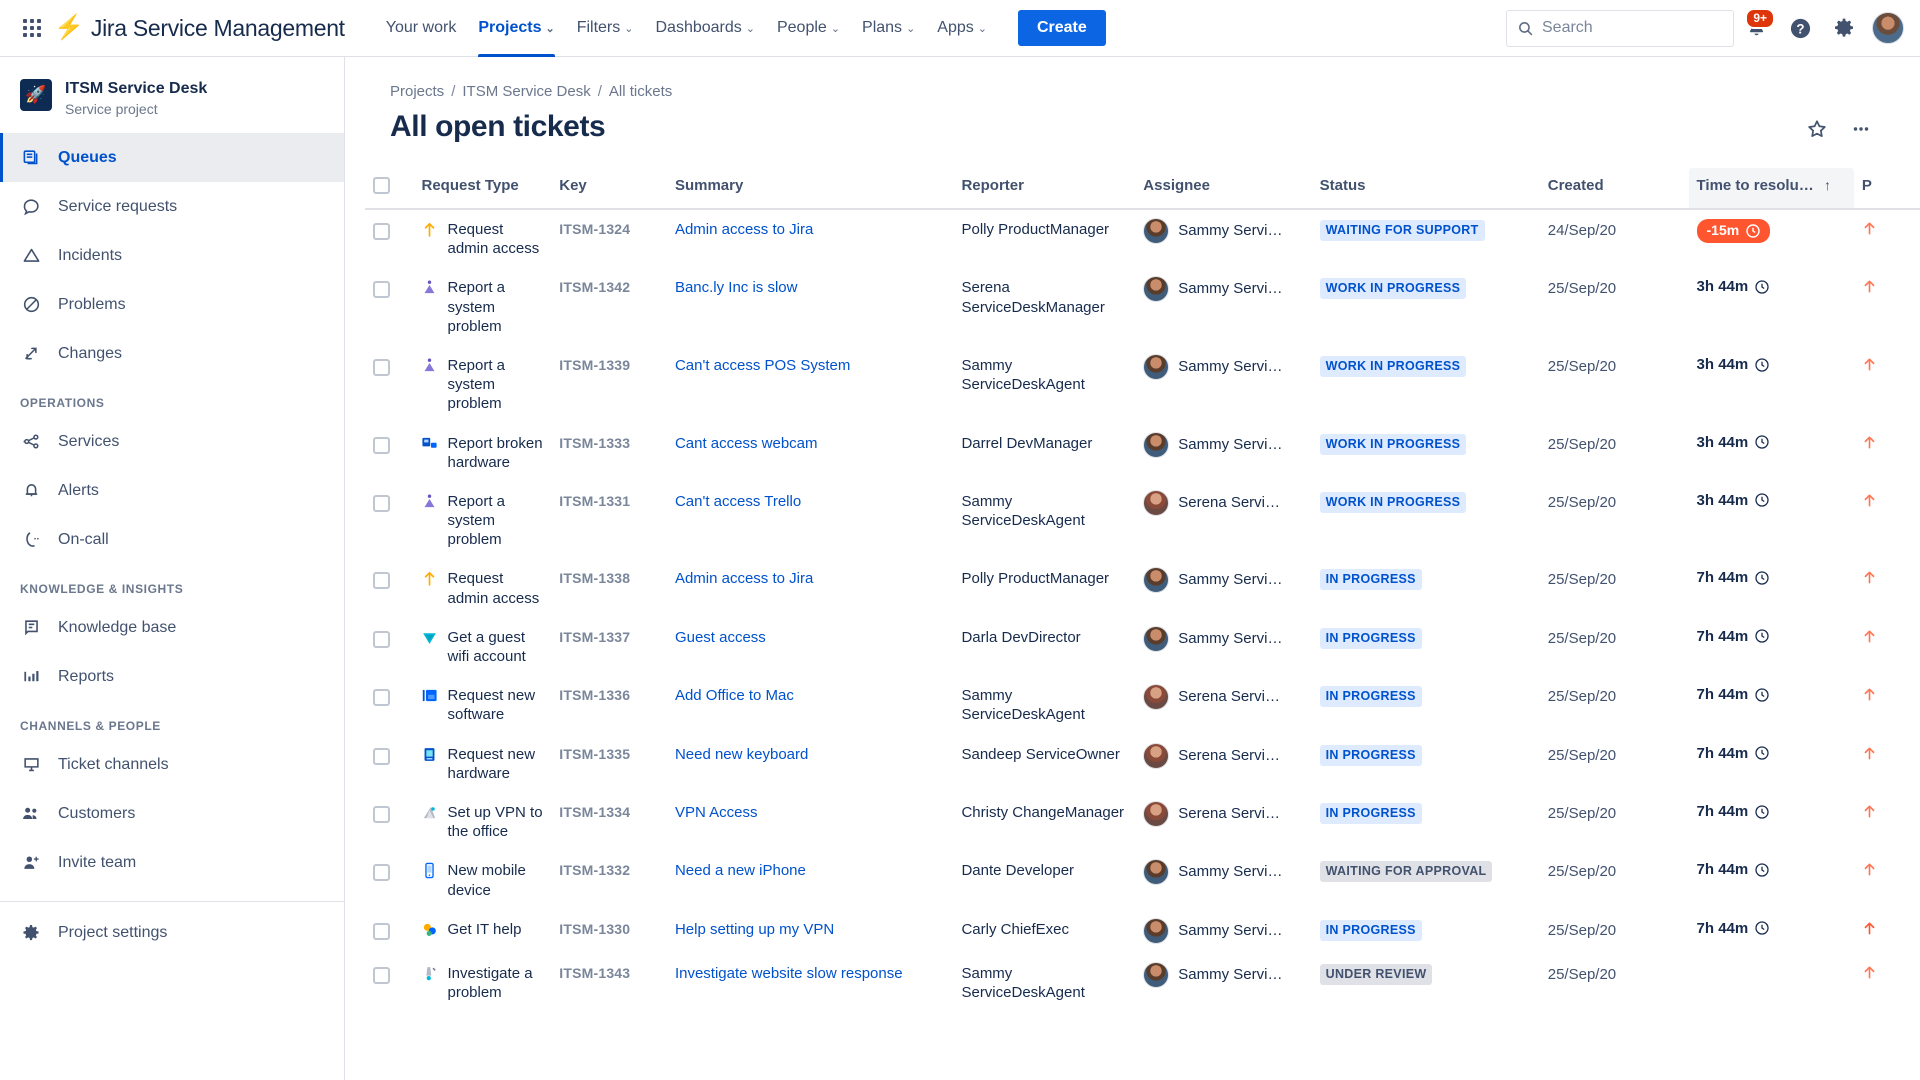 The width and height of the screenshot is (1920, 1080). What do you see at coordinates (172, 95) in the screenshot?
I see `project-header: 🚀 ITSM Service Desk Service project` at bounding box center [172, 95].